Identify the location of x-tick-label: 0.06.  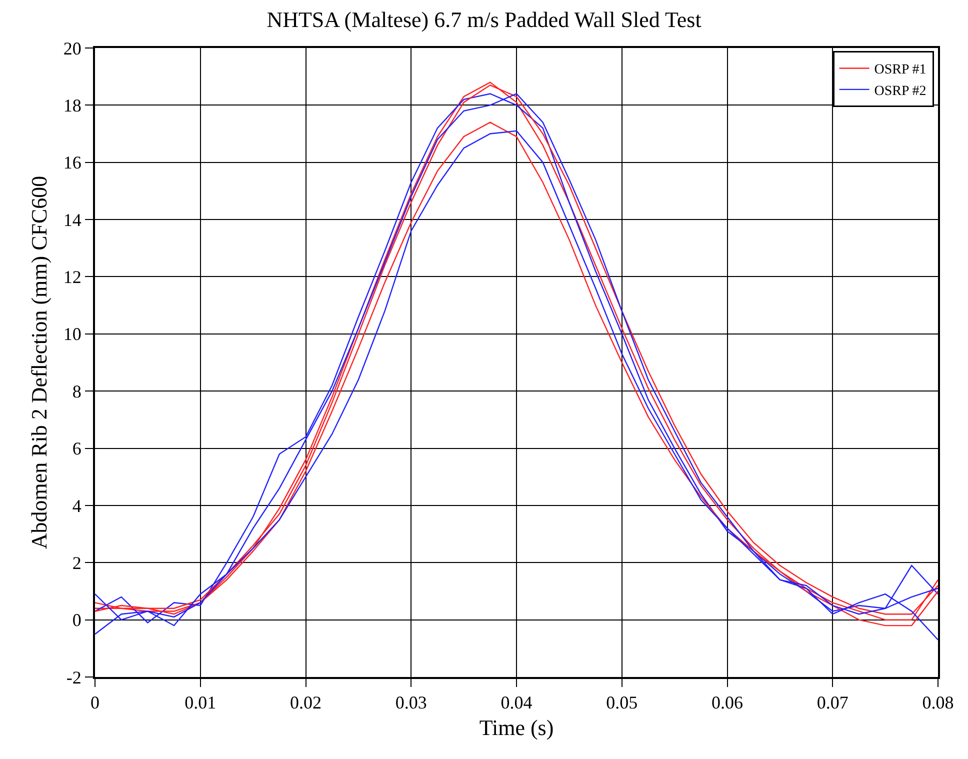
(727, 702).